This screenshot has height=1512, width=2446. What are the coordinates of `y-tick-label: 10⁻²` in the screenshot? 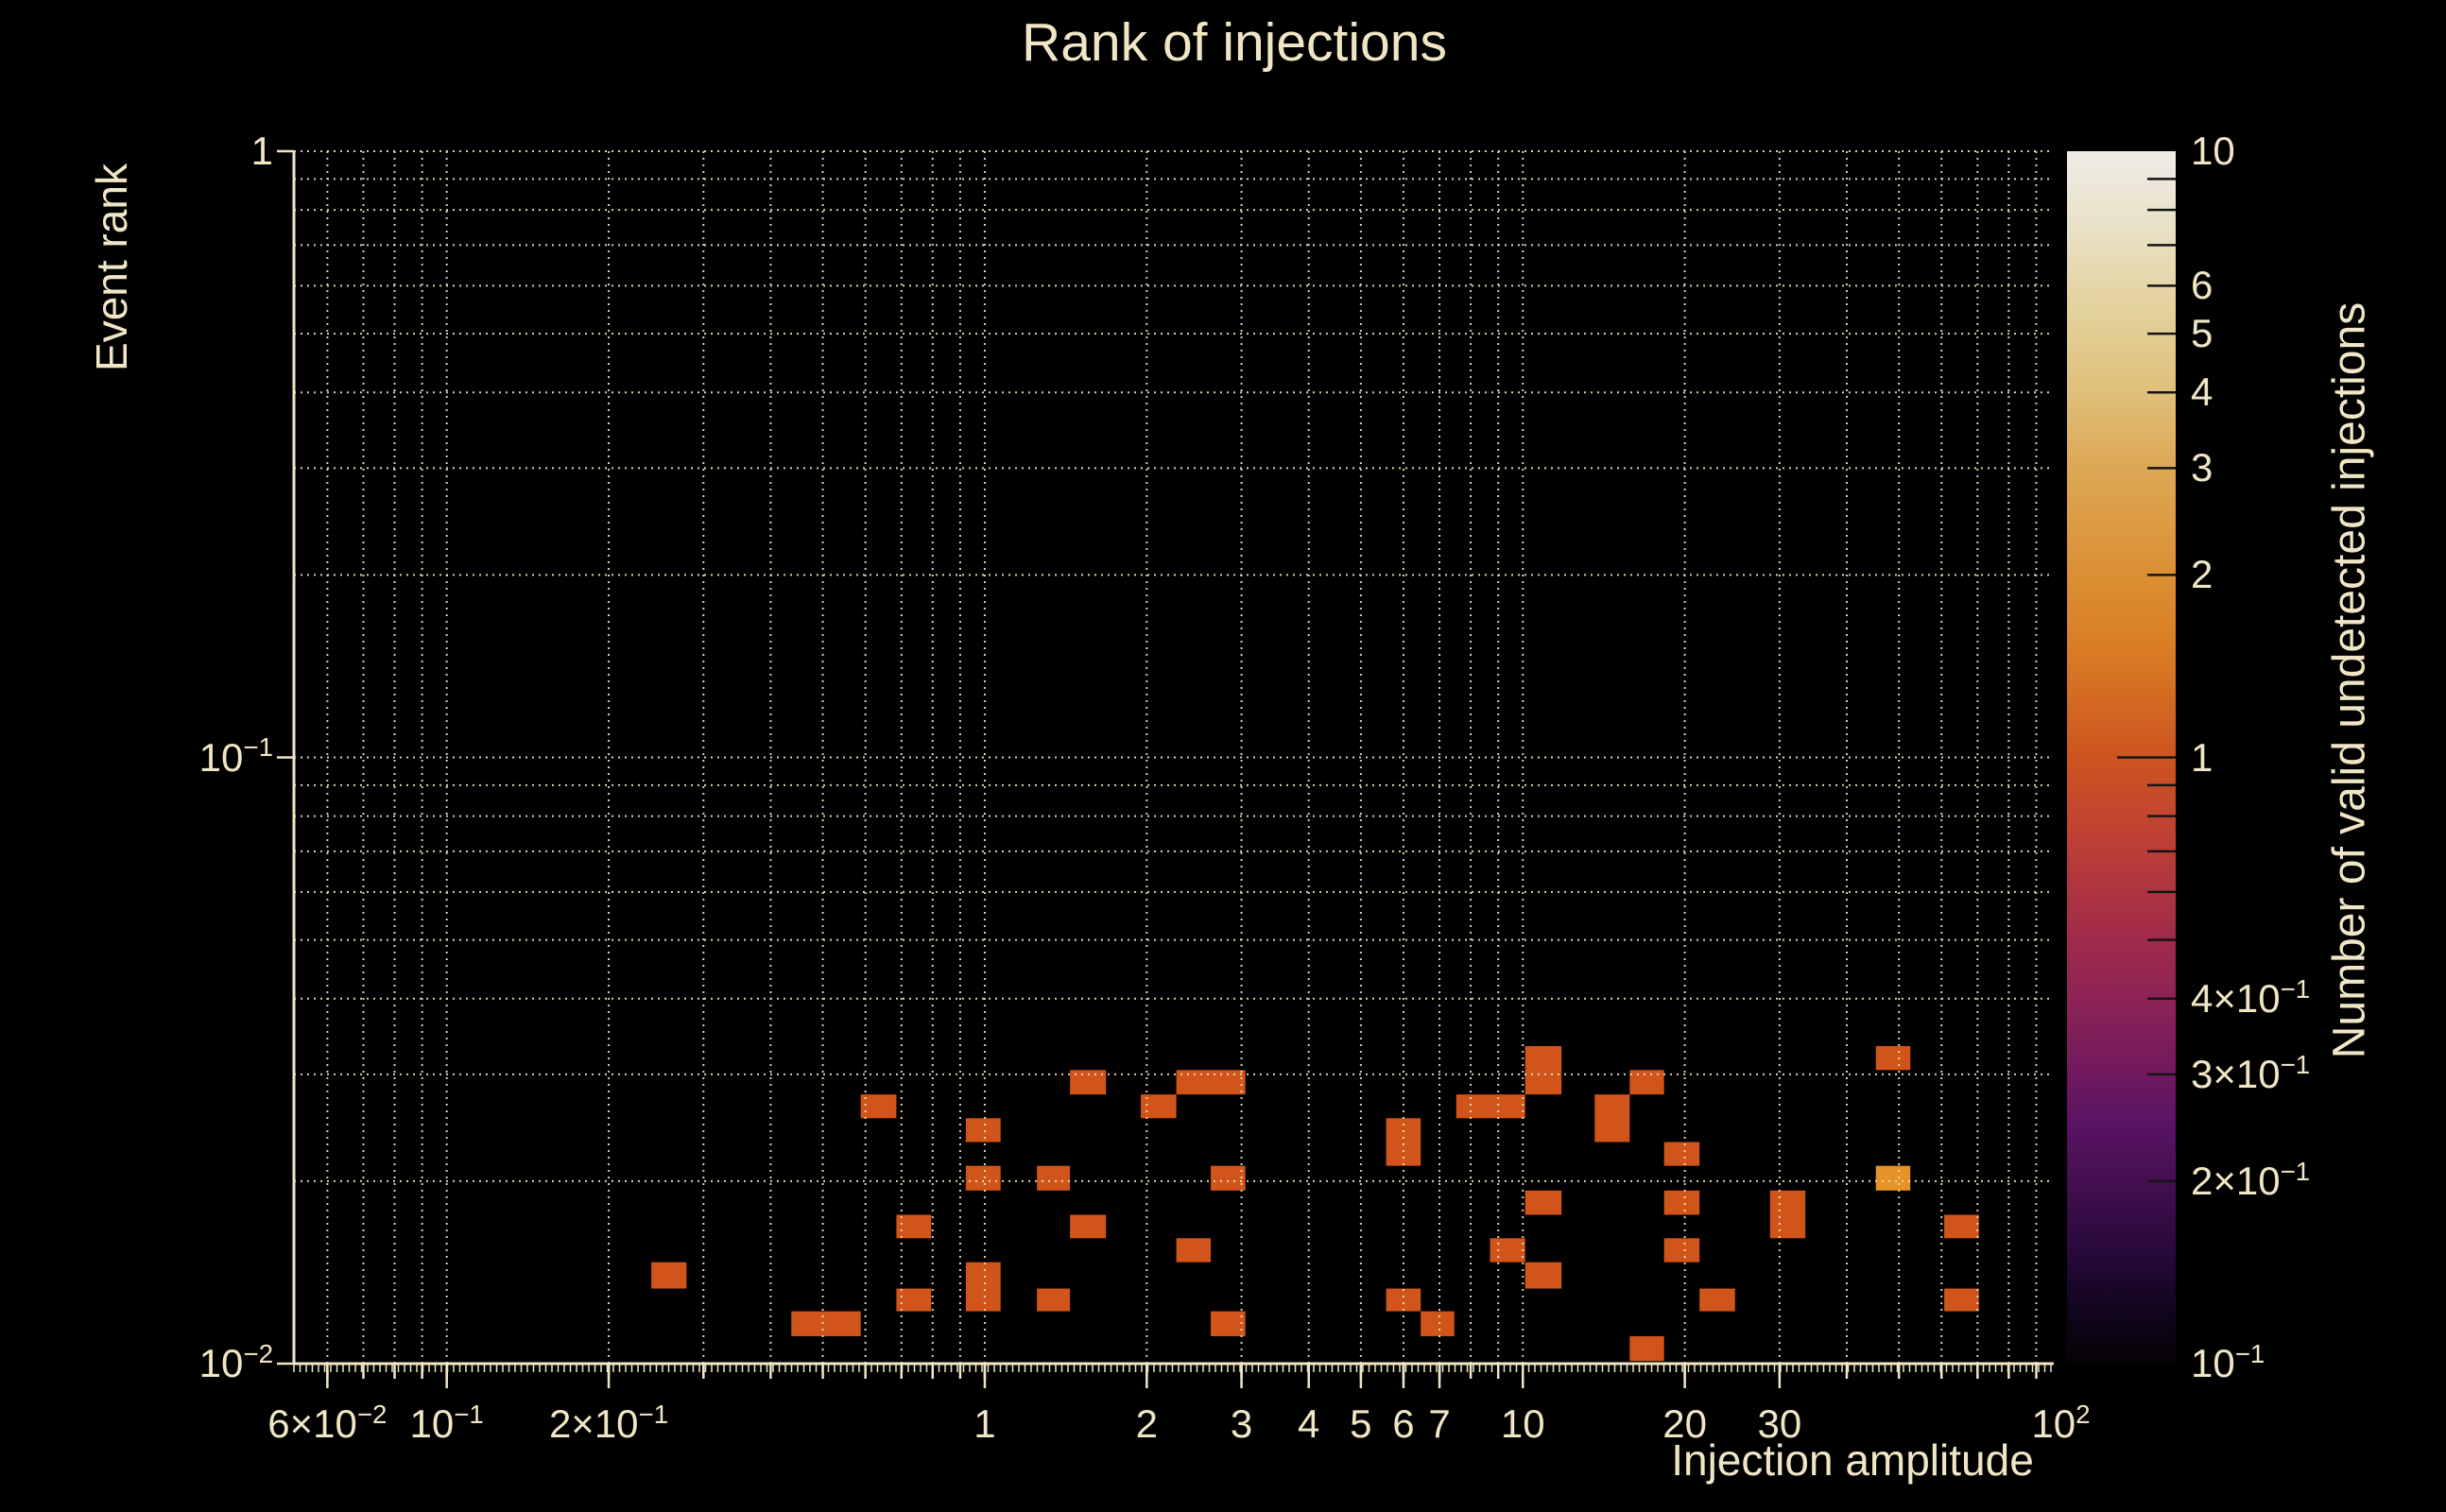 It's located at (235, 1361).